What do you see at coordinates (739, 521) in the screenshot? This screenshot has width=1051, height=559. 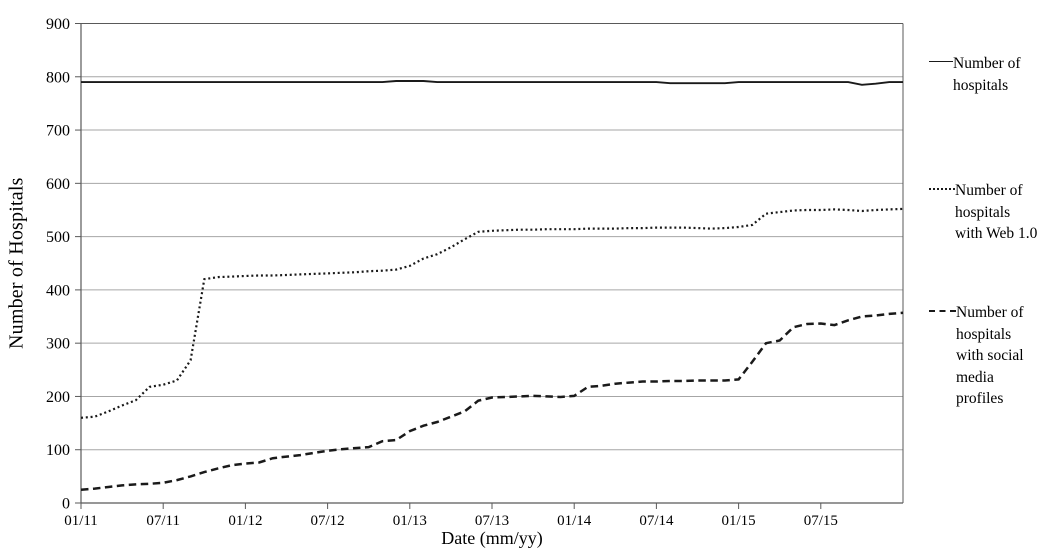 I see `x-tick-label: 01/15` at bounding box center [739, 521].